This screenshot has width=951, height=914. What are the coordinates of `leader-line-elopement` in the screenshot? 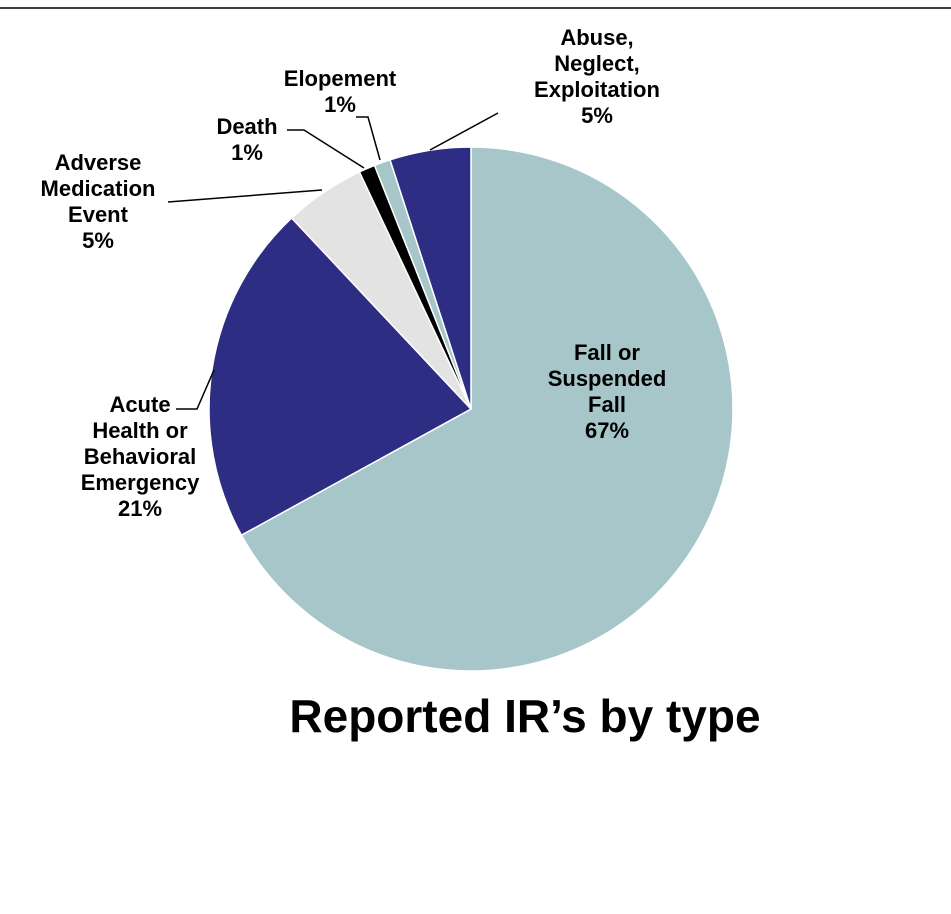 It's located at (368, 138).